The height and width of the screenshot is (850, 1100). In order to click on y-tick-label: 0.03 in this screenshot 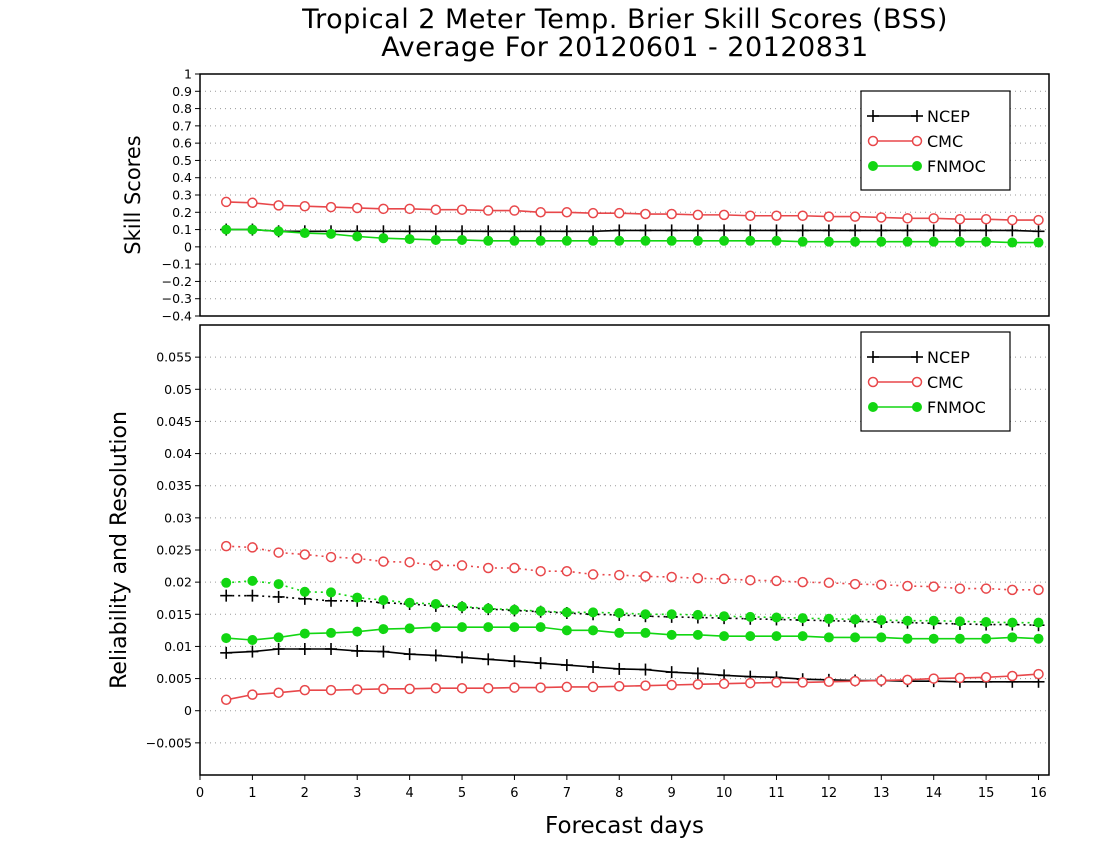, I will do `click(178, 517)`.